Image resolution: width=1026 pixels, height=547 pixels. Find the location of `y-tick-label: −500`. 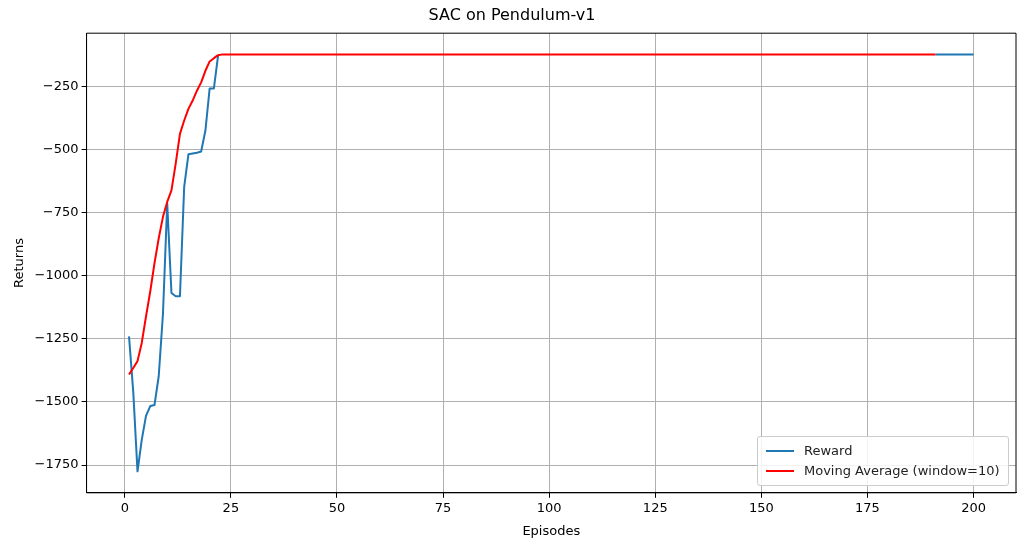

y-tick-label: −500 is located at coordinates (60, 149).